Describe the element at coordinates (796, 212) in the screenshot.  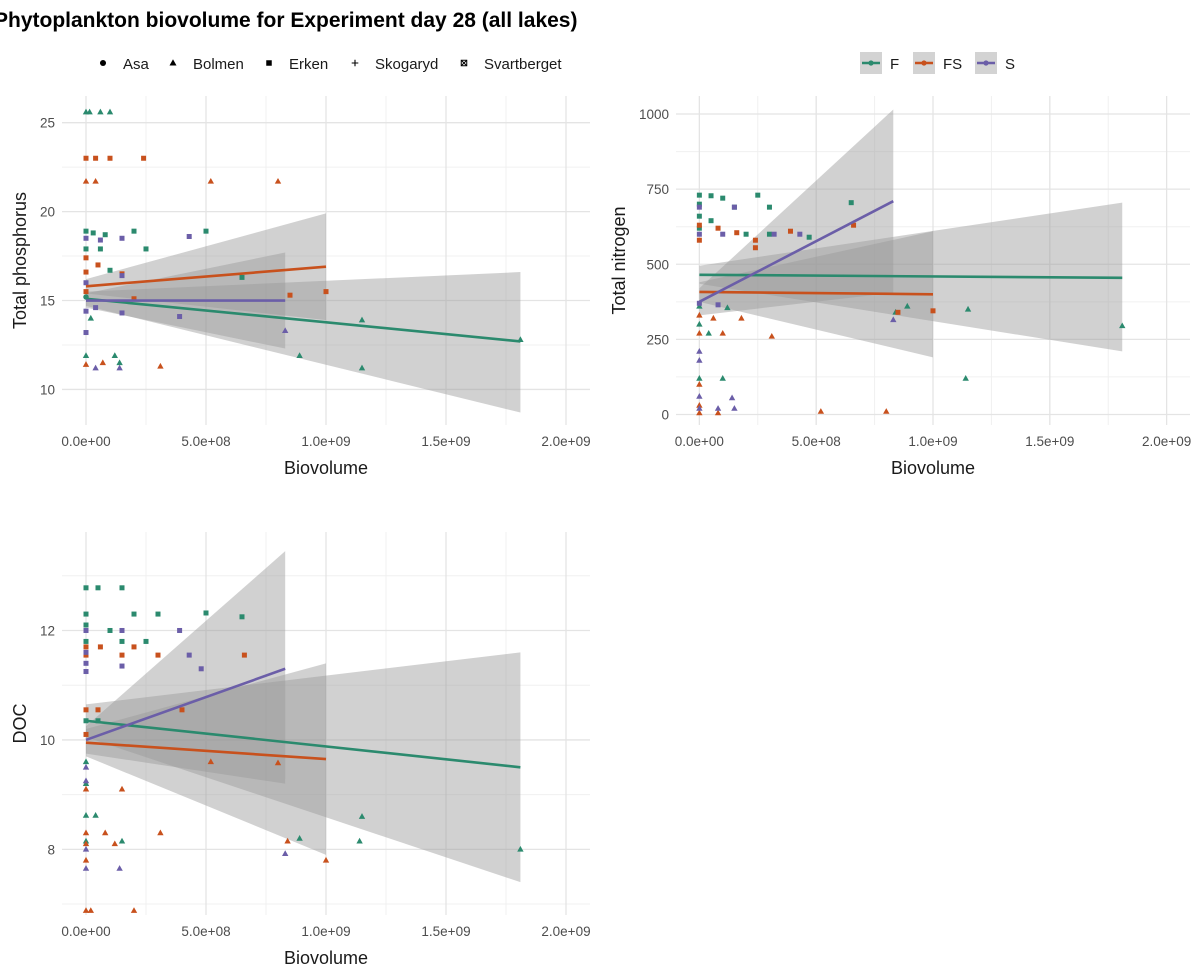
I see `confidence-band-S` at that location.